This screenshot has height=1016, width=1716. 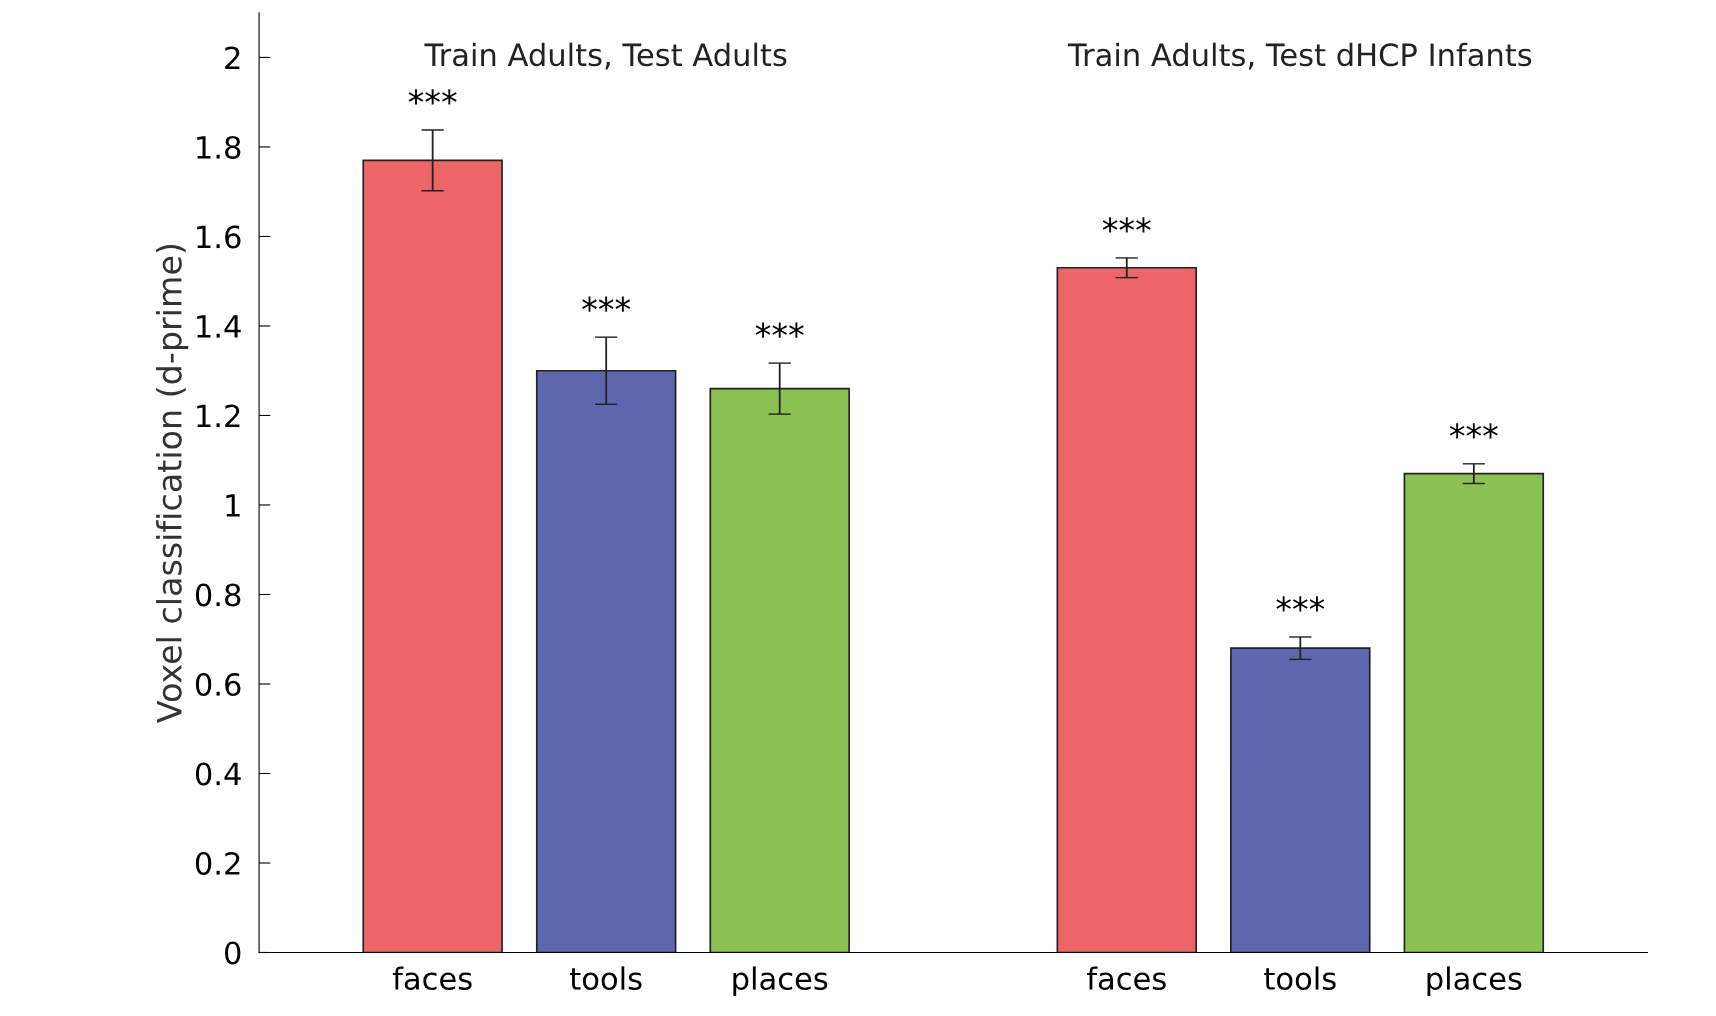 I want to click on y-tick-label: 1, so click(x=233, y=505).